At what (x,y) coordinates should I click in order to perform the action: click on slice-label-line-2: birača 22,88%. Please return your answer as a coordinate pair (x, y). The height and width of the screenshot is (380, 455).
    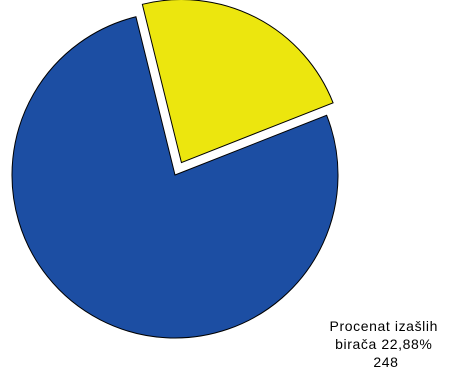
    Looking at the image, I should click on (383, 344).